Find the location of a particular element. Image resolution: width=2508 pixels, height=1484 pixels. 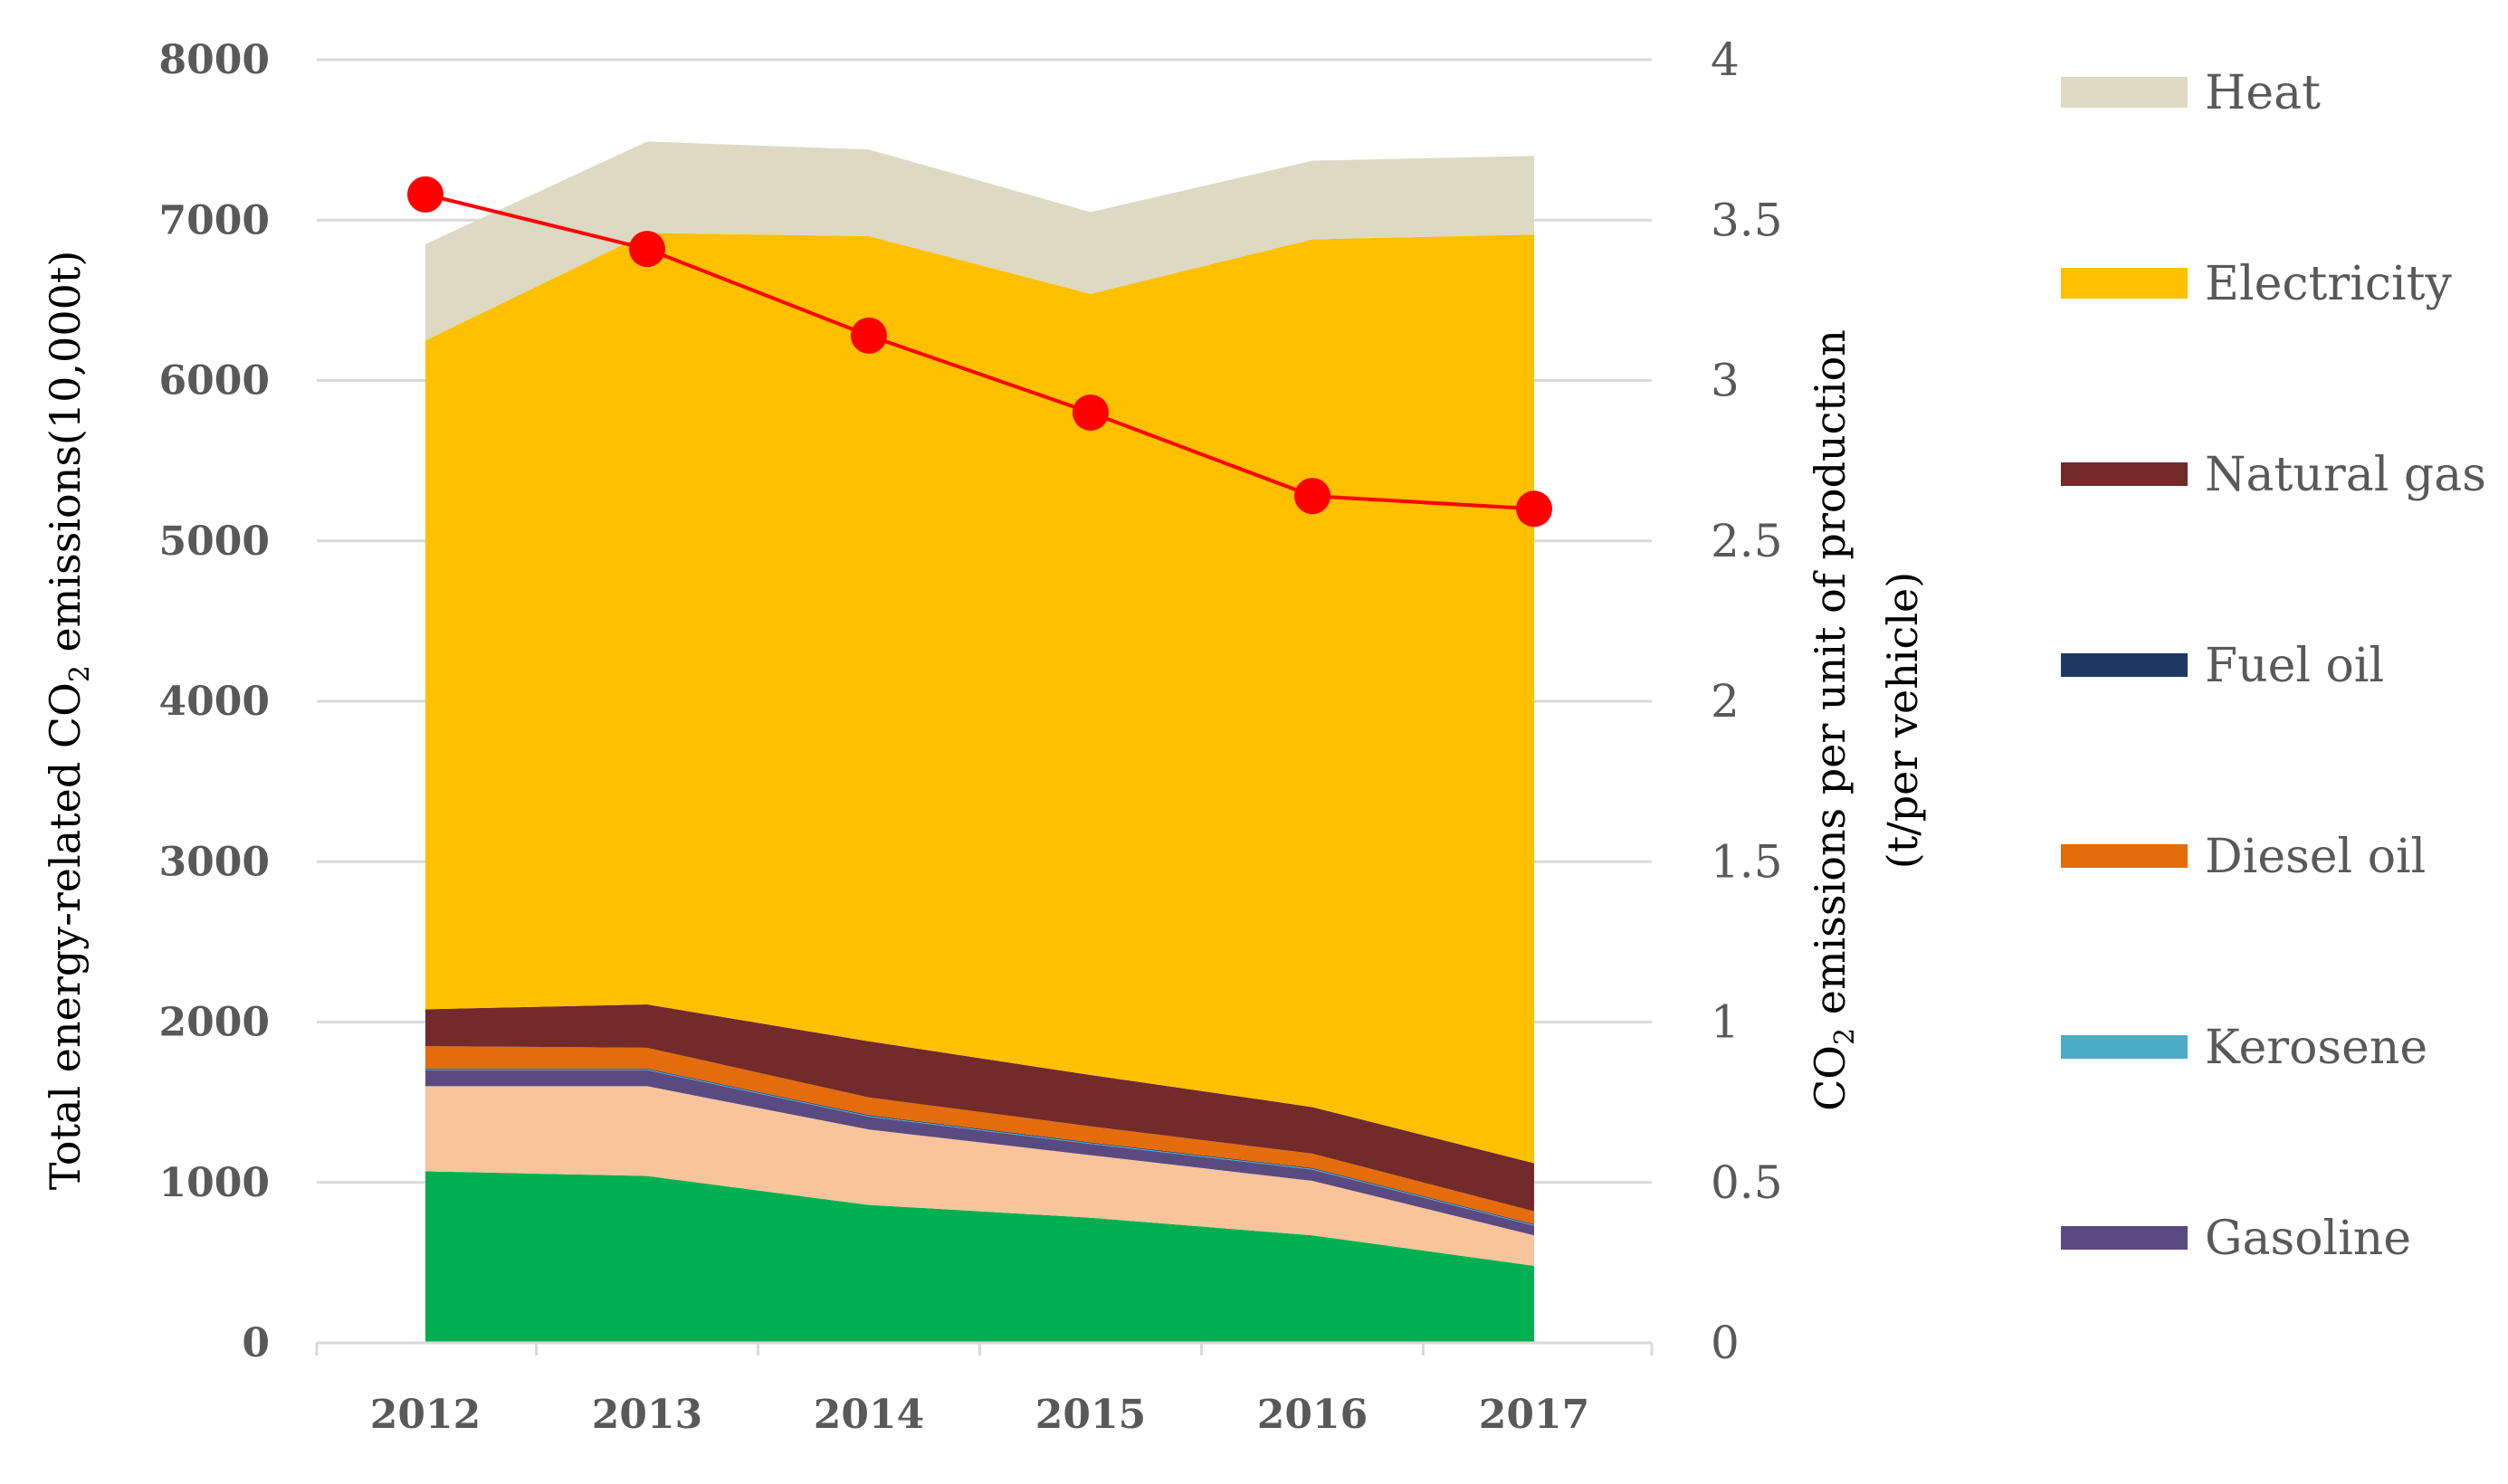

legend-swatch-diesel-oil is located at coordinates (2124, 856).